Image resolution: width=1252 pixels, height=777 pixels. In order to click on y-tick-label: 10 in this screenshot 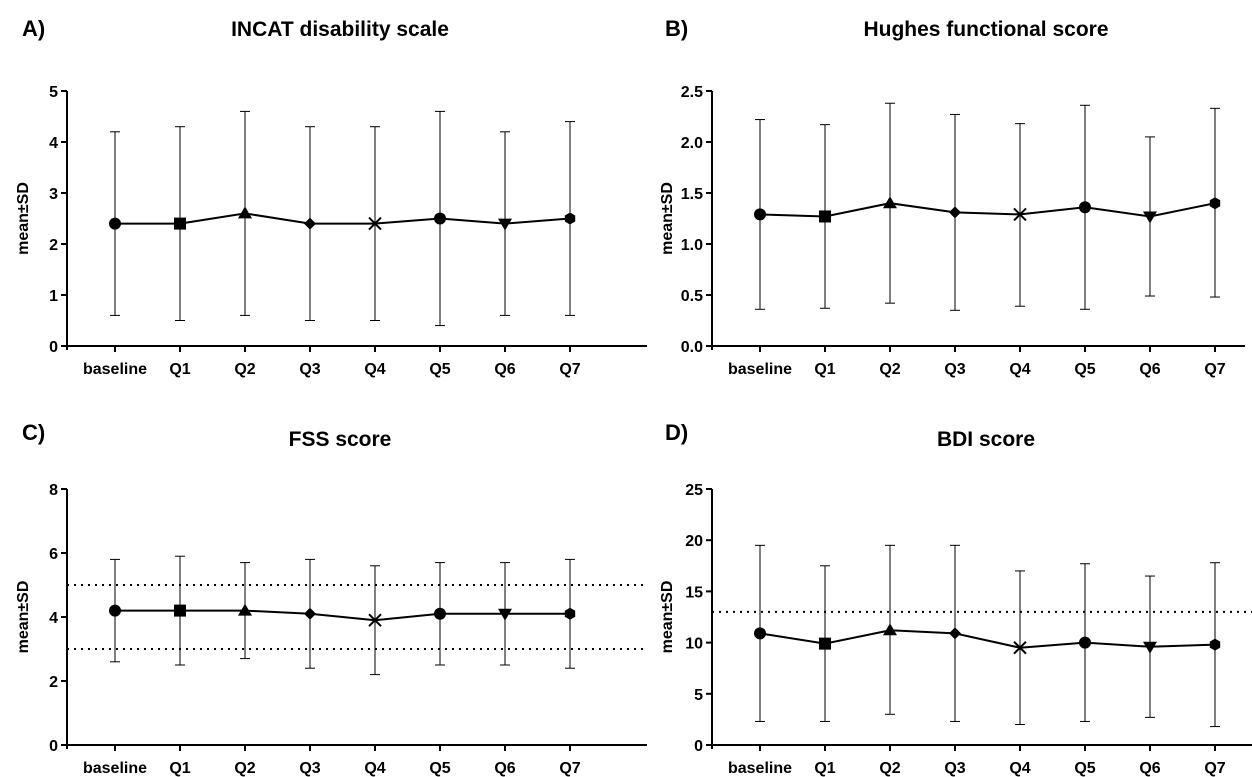, I will do `click(694, 644)`.